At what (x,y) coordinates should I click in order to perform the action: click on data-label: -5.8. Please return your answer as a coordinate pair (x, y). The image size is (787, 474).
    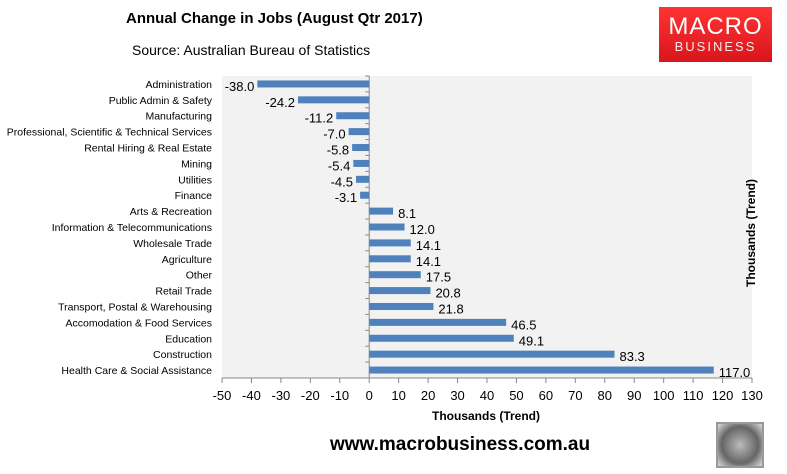
    Looking at the image, I should click on (338, 150).